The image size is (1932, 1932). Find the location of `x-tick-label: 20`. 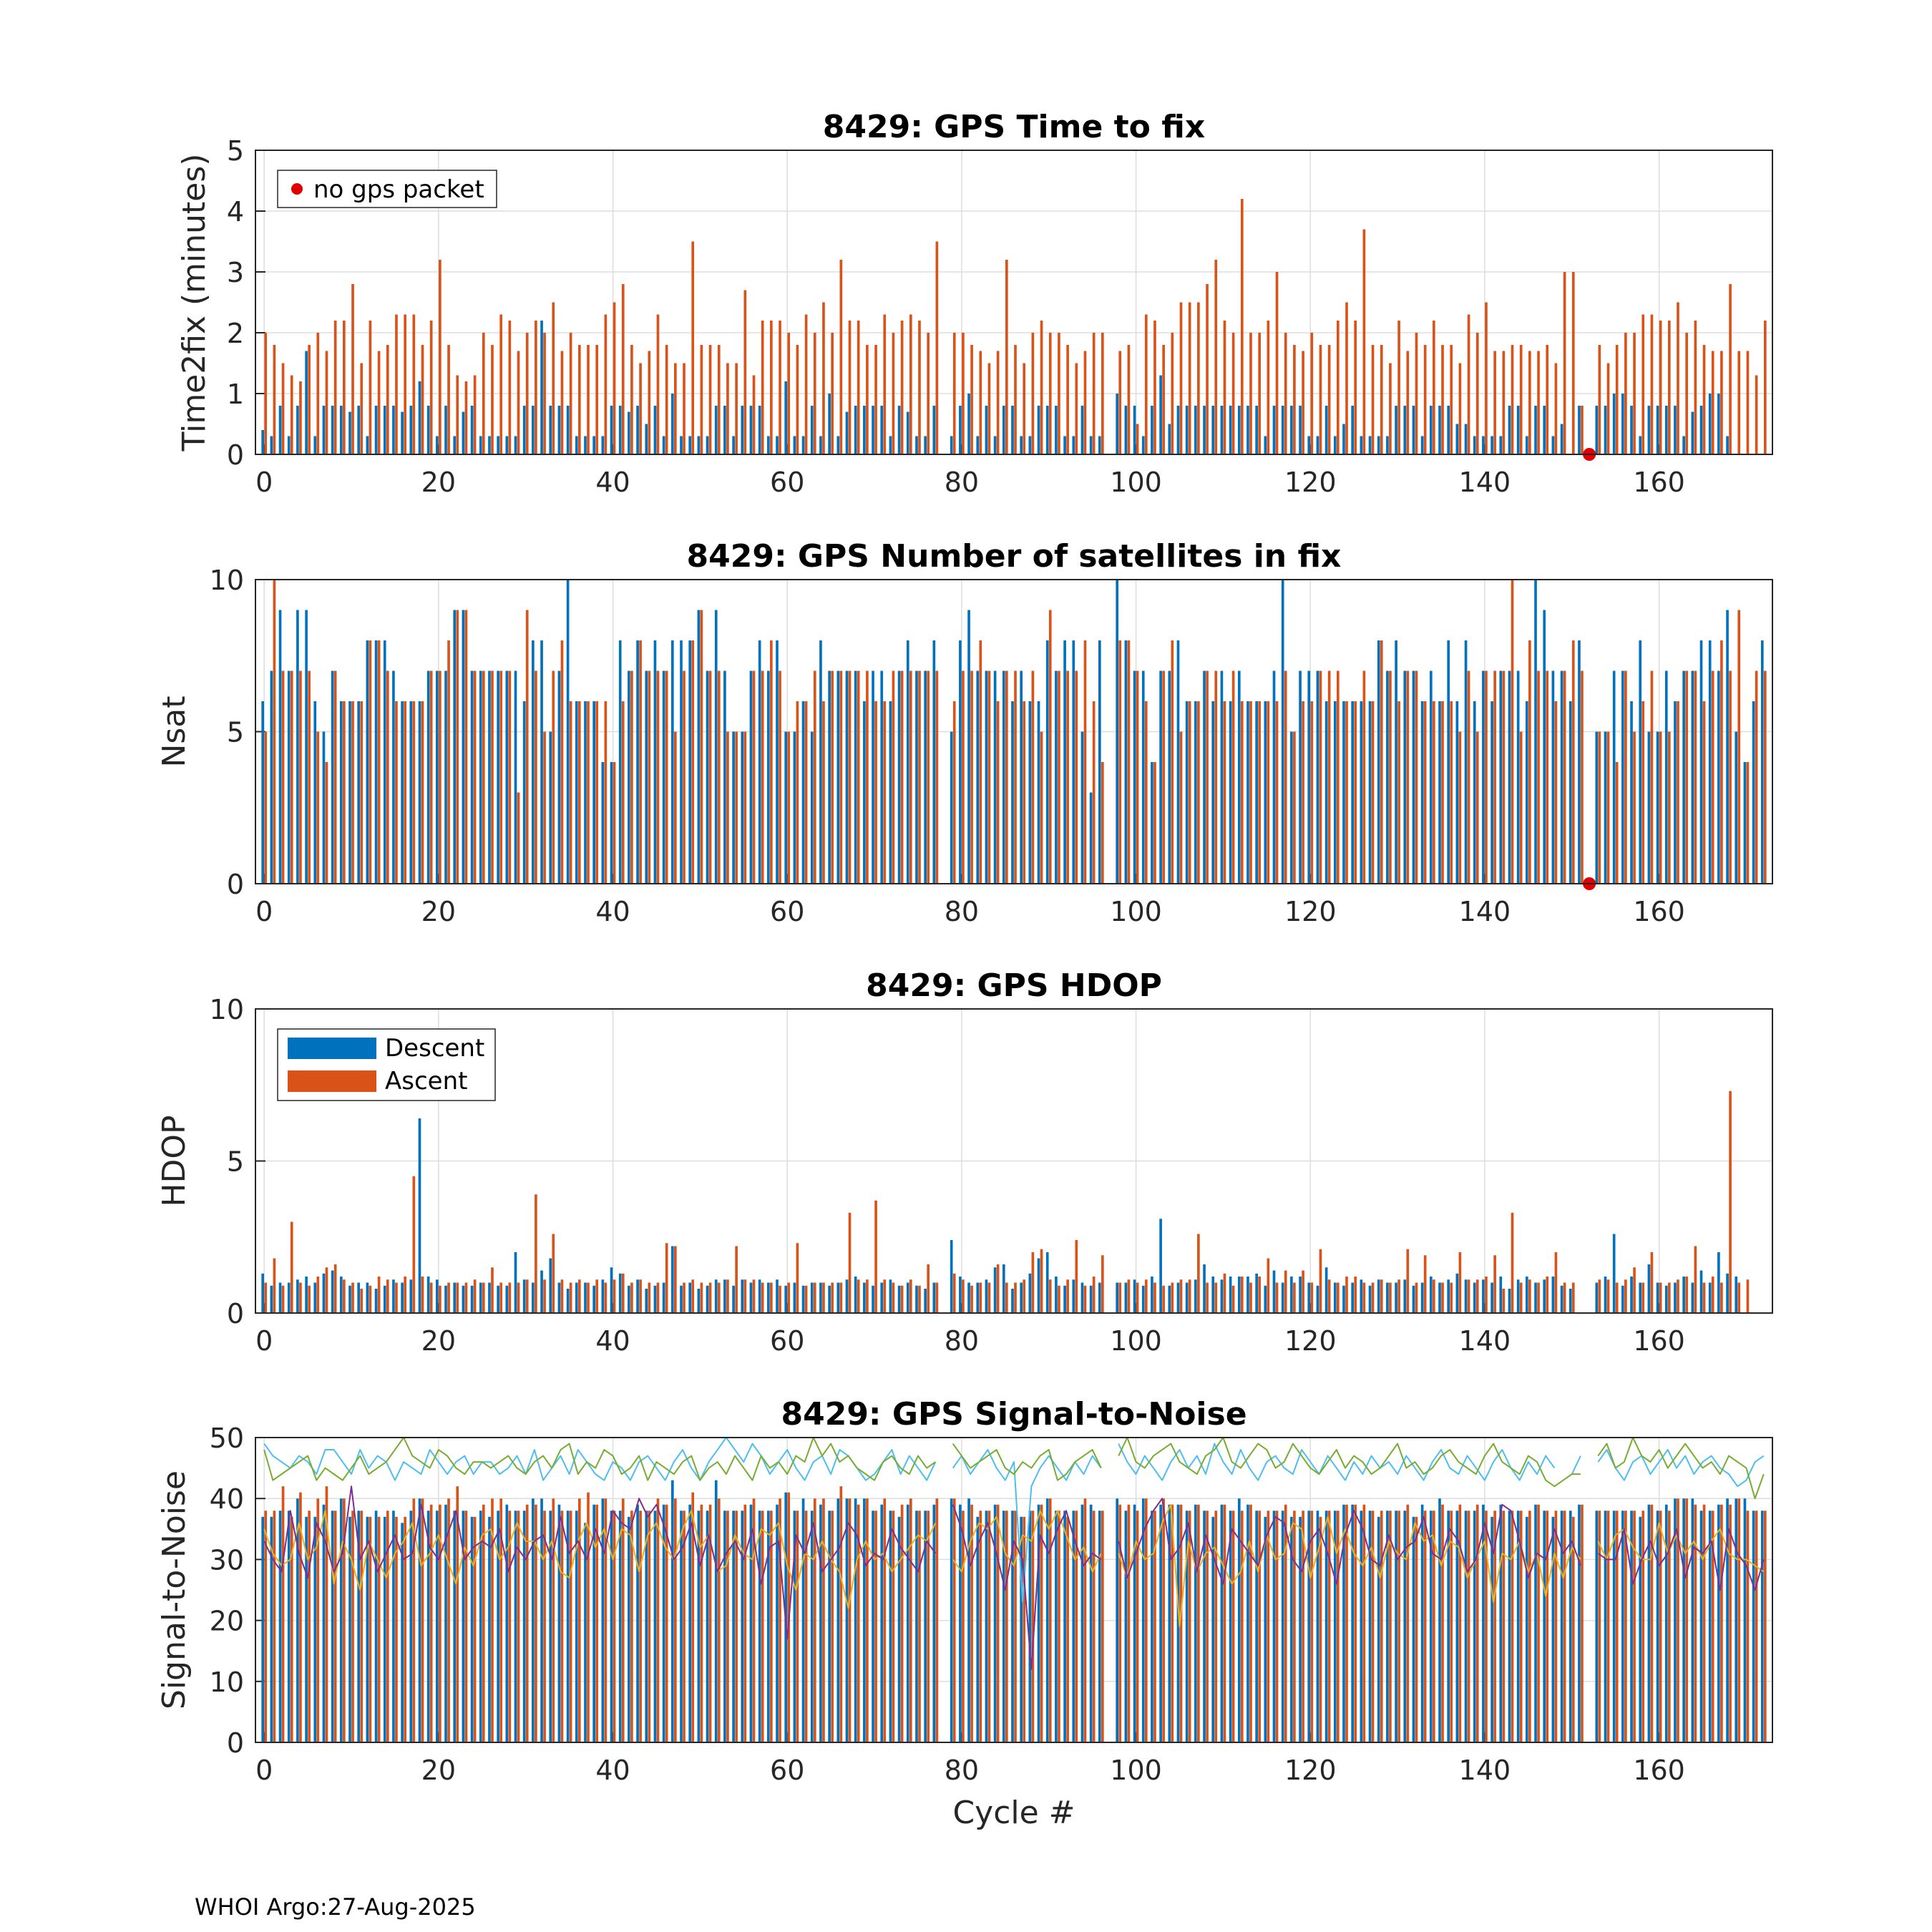

x-tick-label: 20 is located at coordinates (438, 911).